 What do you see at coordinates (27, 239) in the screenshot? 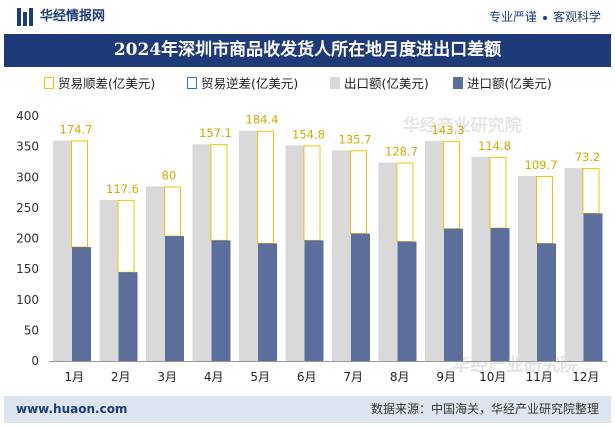
I see `y-tick-label: 200` at bounding box center [27, 239].